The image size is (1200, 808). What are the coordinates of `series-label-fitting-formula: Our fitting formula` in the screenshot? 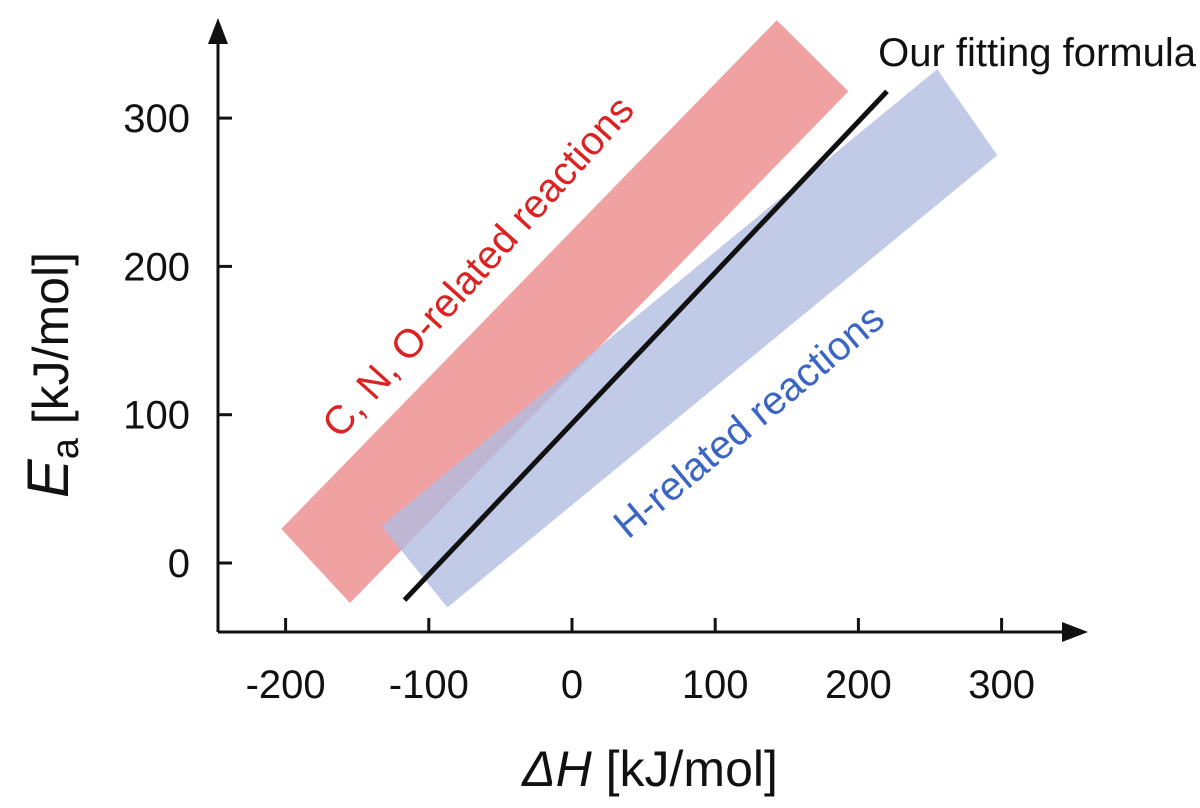 It's located at (1037, 53).